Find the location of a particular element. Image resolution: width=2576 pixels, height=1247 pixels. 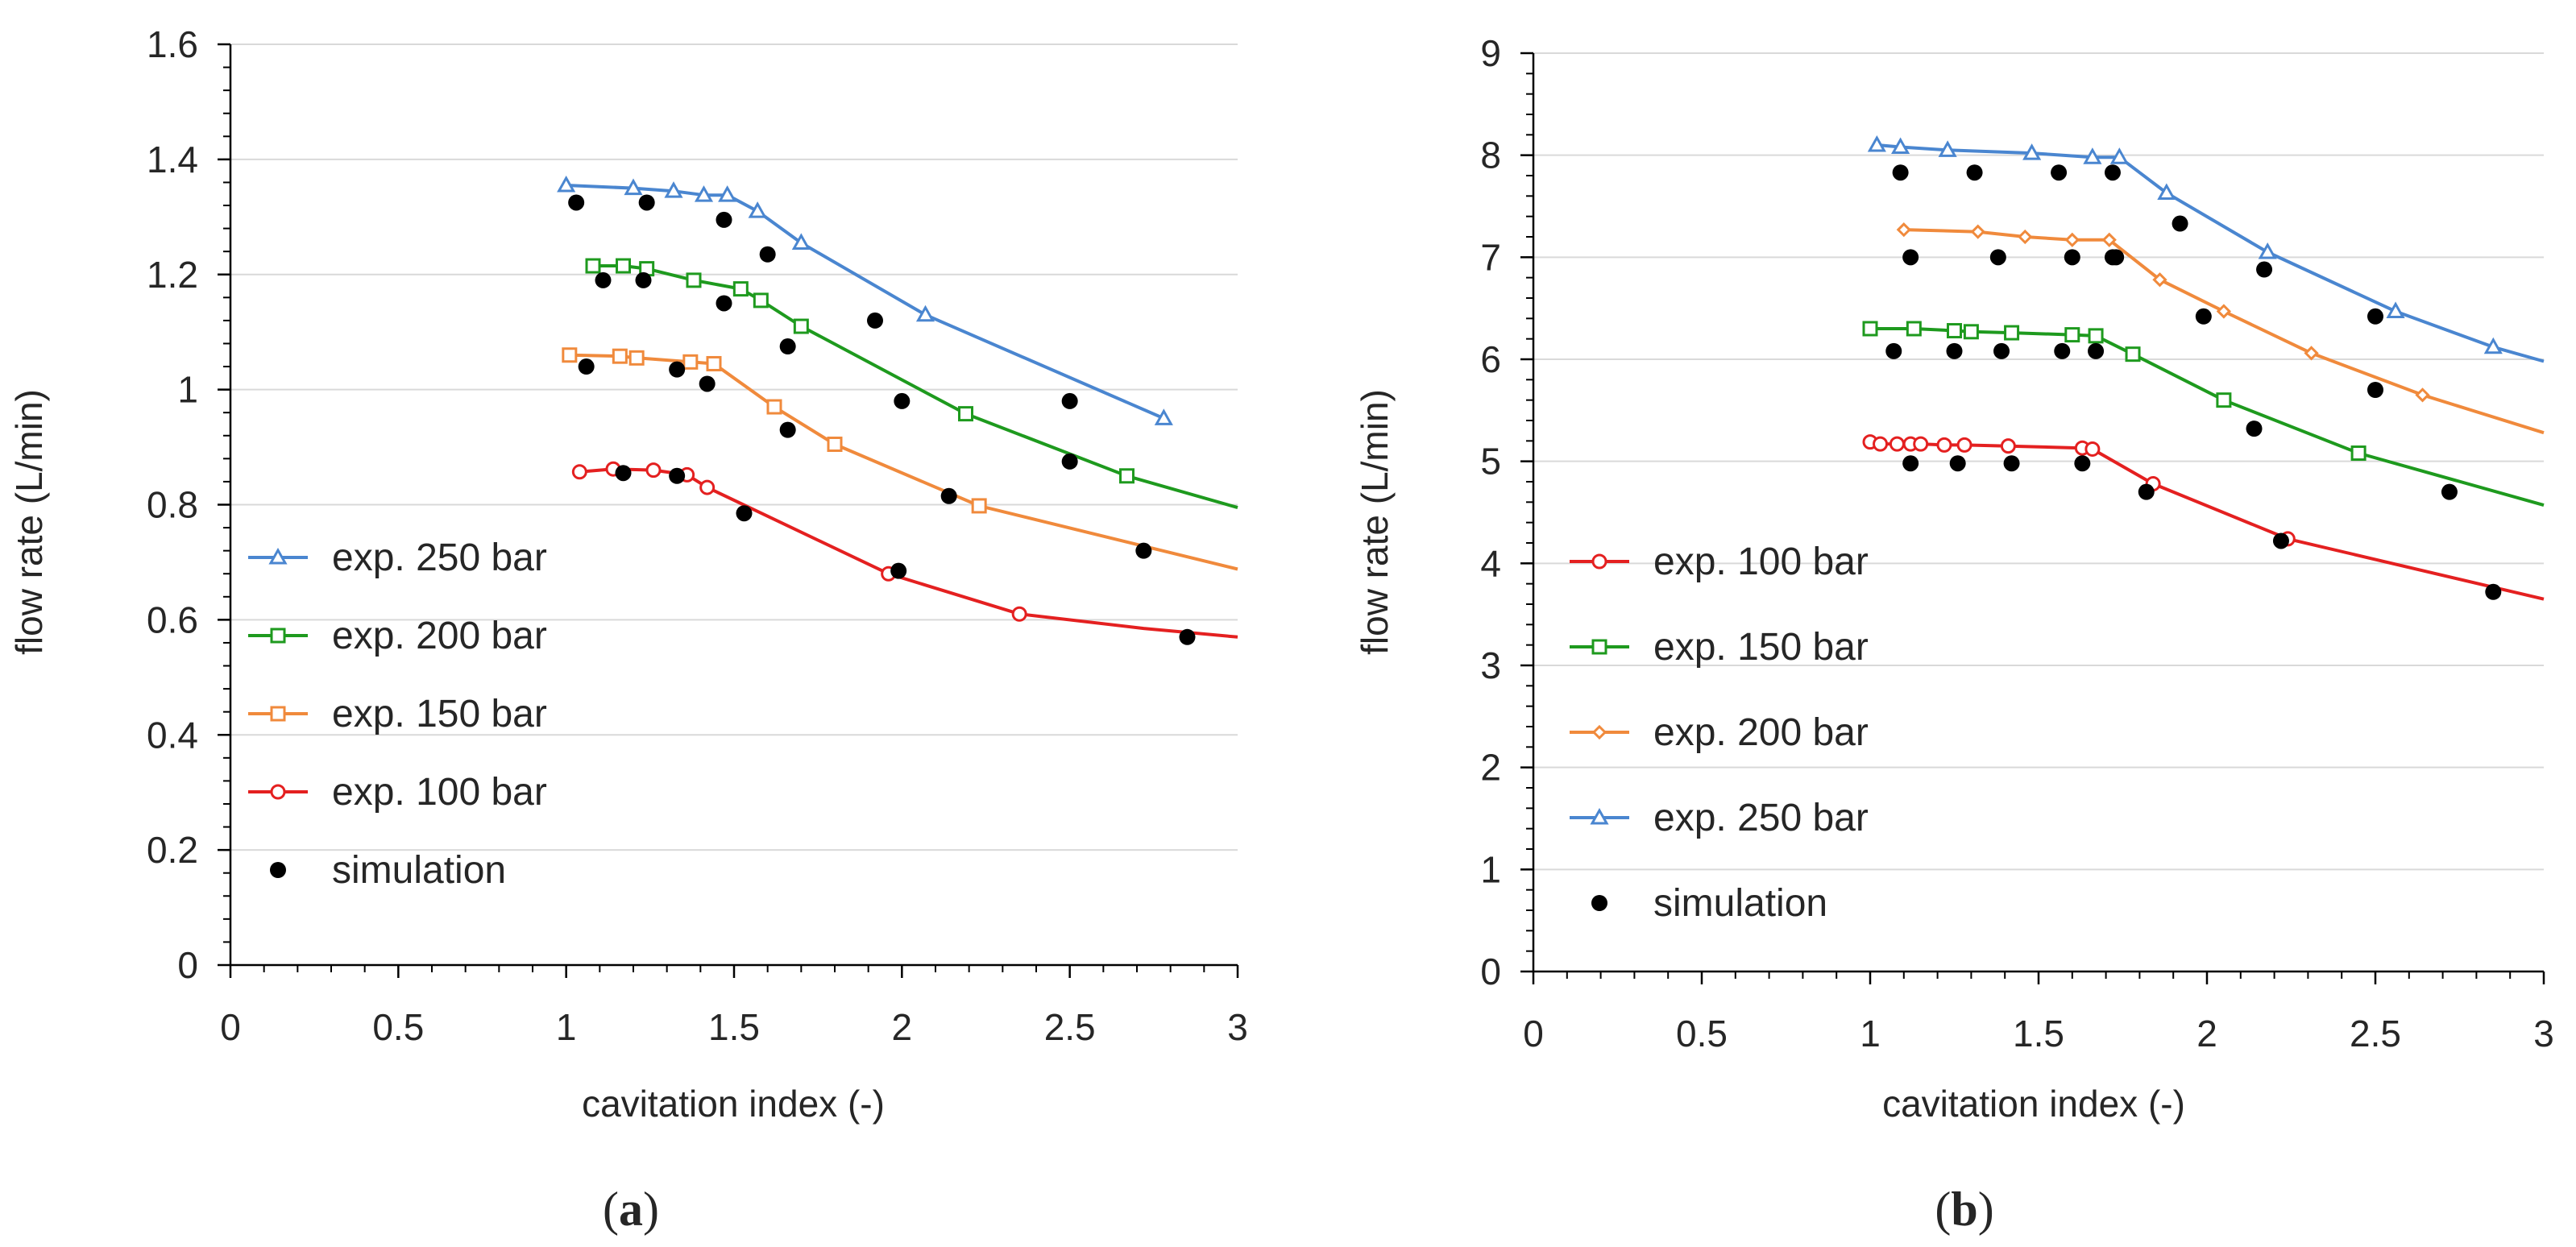

y-tick-label: 3 is located at coordinates (1490, 665).